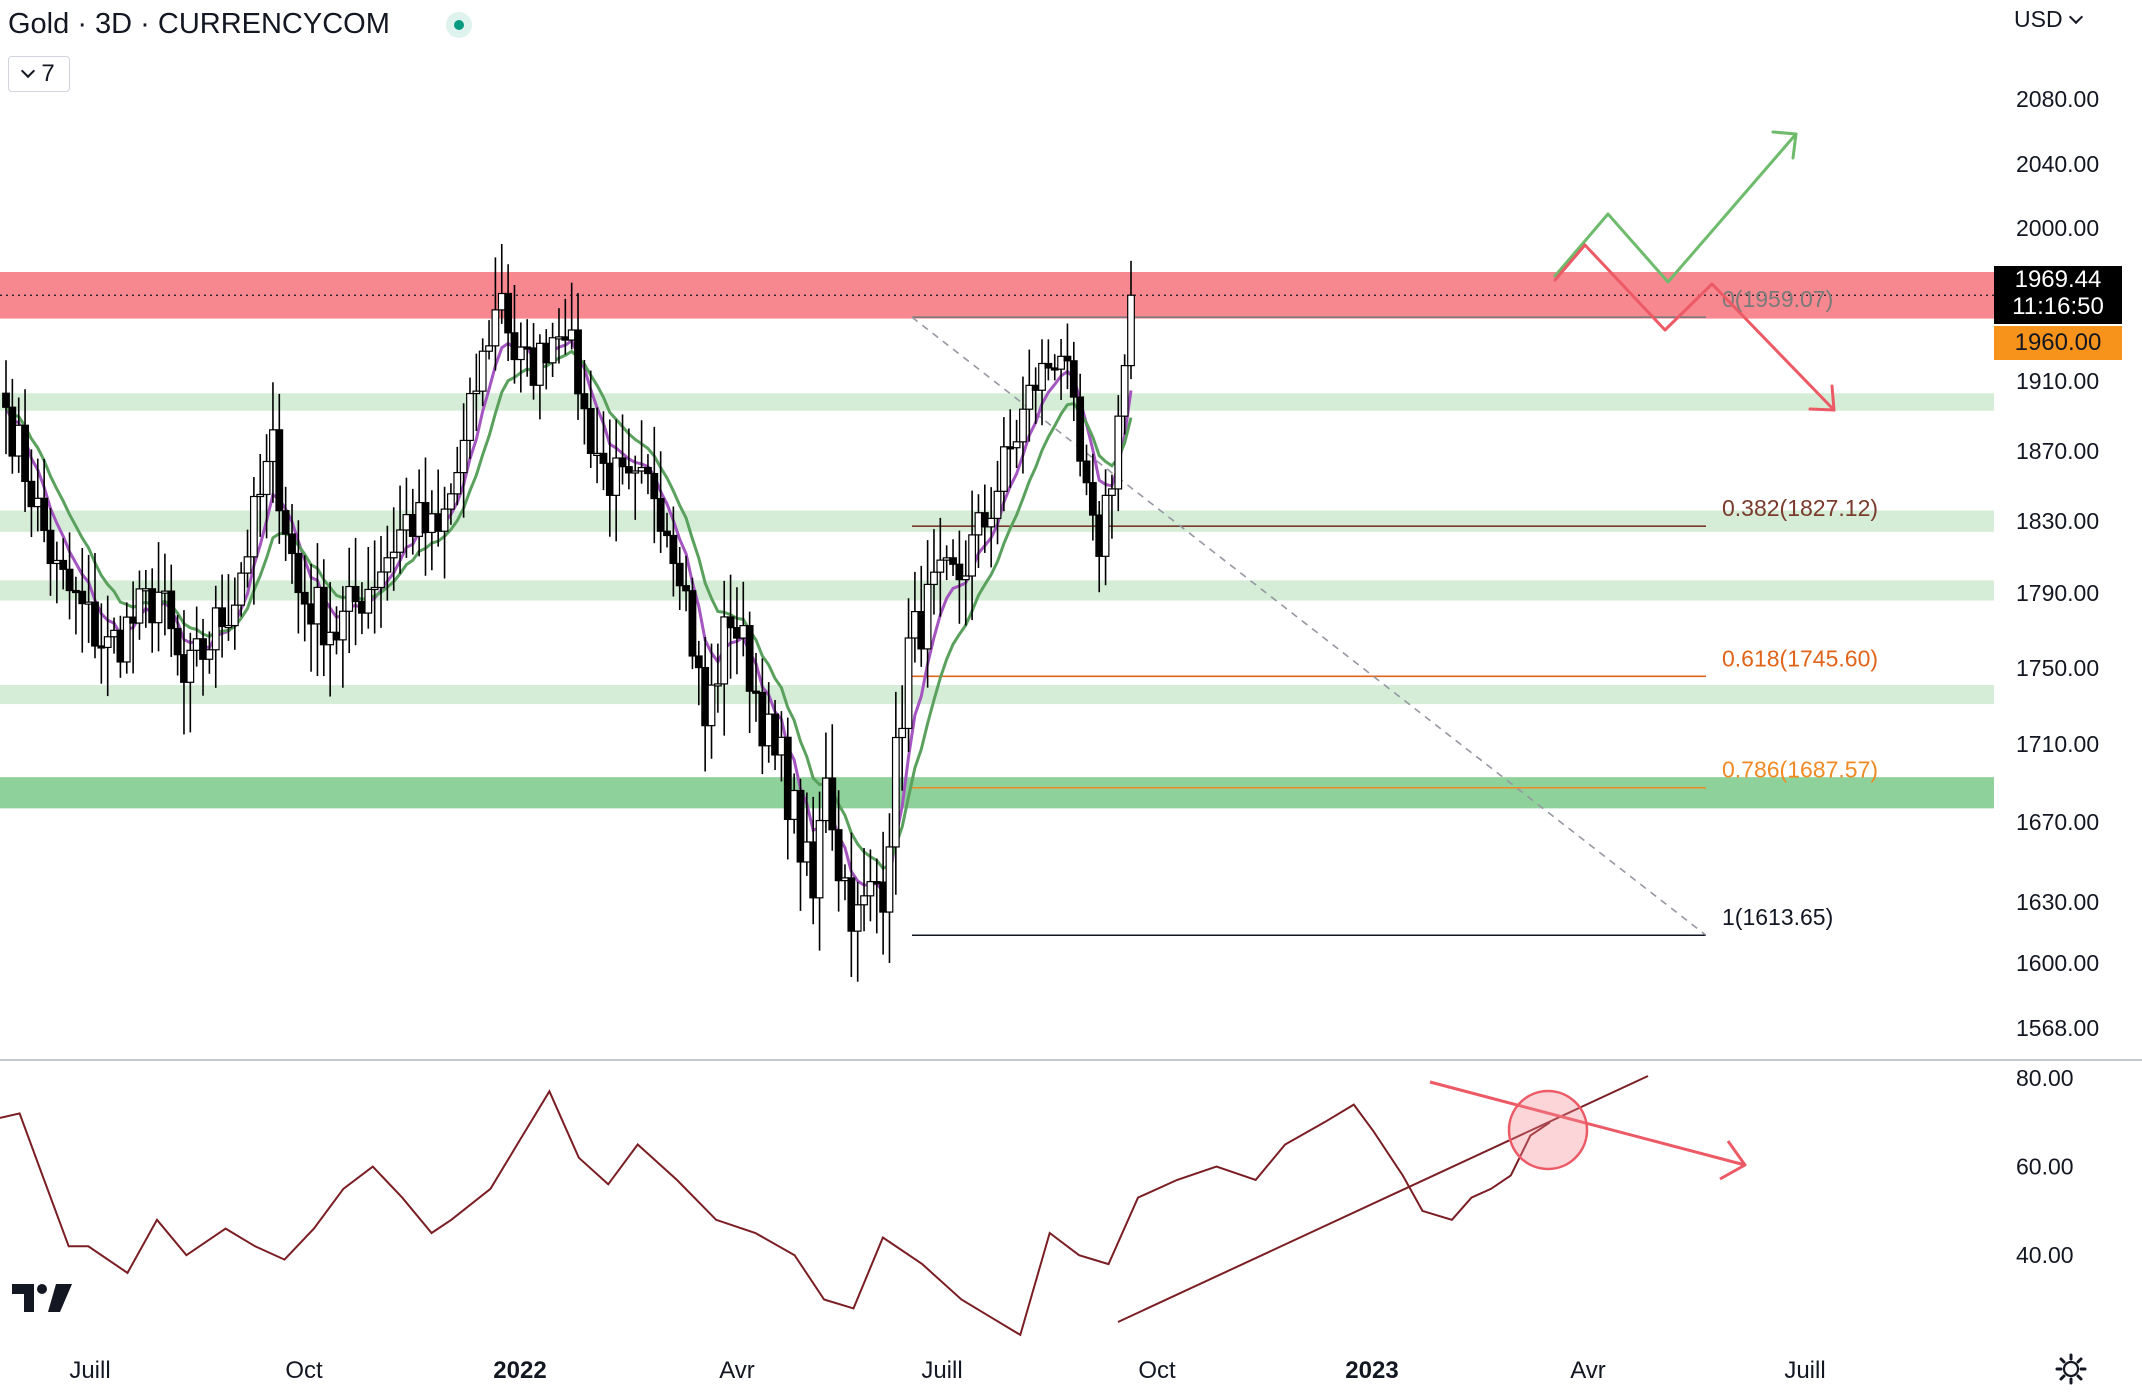 The image size is (2142, 1392). Describe the element at coordinates (2058, 306) in the screenshot. I see `bar-countdown: 11:16:50` at that location.